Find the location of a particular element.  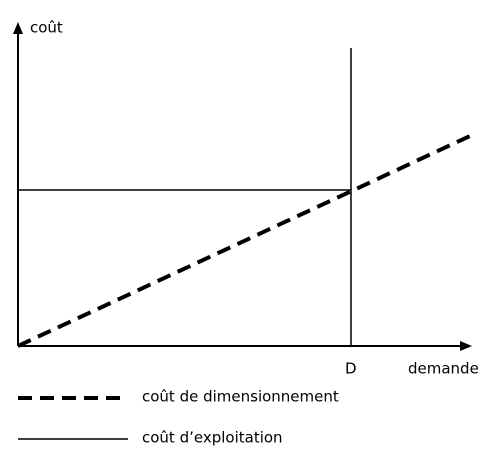

legend-label: coût de dimensionnement is located at coordinates (240, 397).